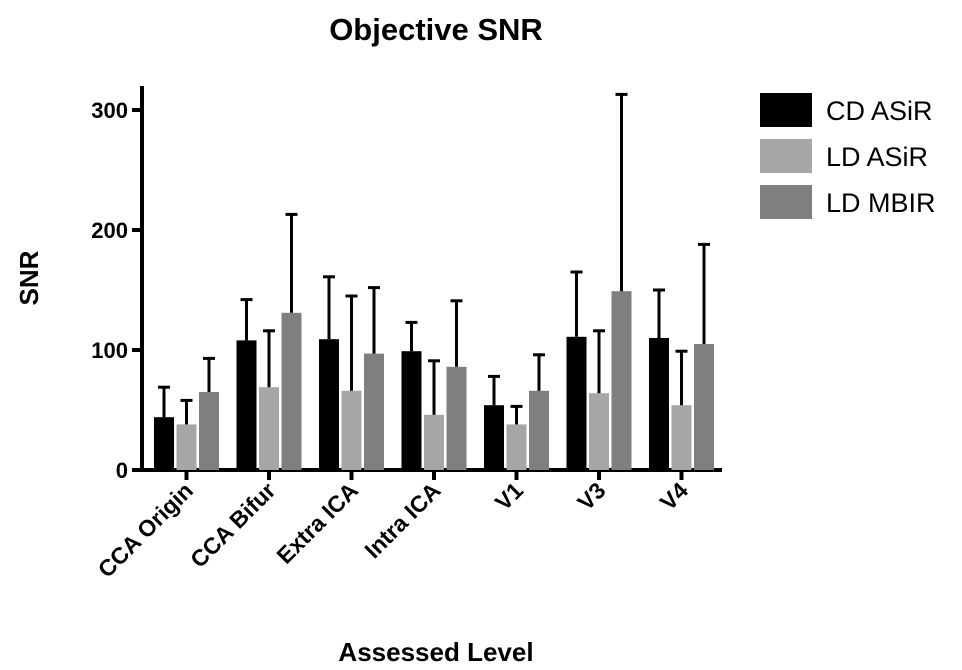  Describe the element at coordinates (591, 496) in the screenshot. I see `x-tick-label: V3` at that location.